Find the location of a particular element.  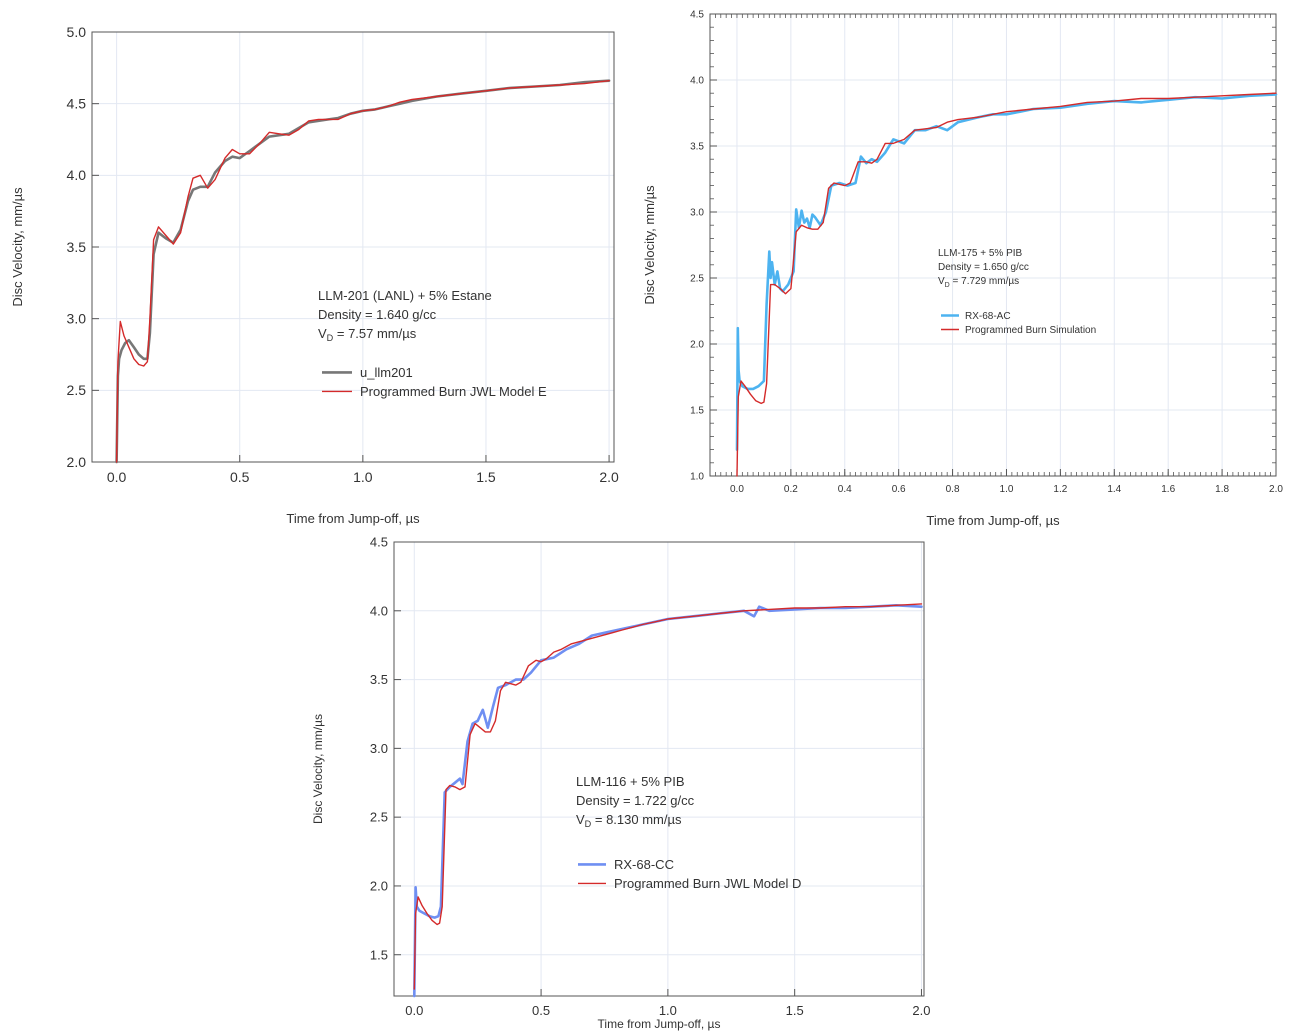

y-tick-label: 5.0 is located at coordinates (77, 32).